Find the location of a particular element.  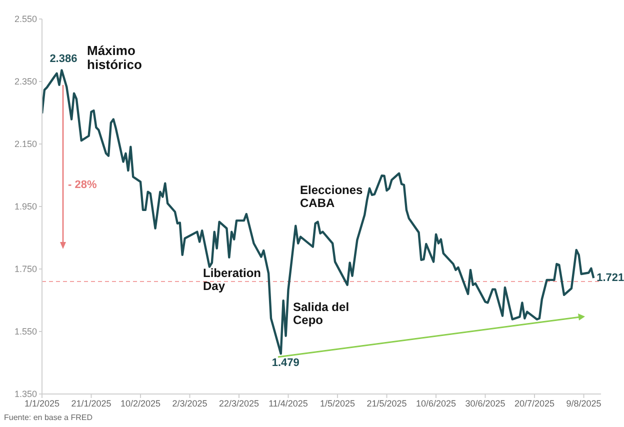

x-tick-label: 1/5/2025 is located at coordinates (338, 403).